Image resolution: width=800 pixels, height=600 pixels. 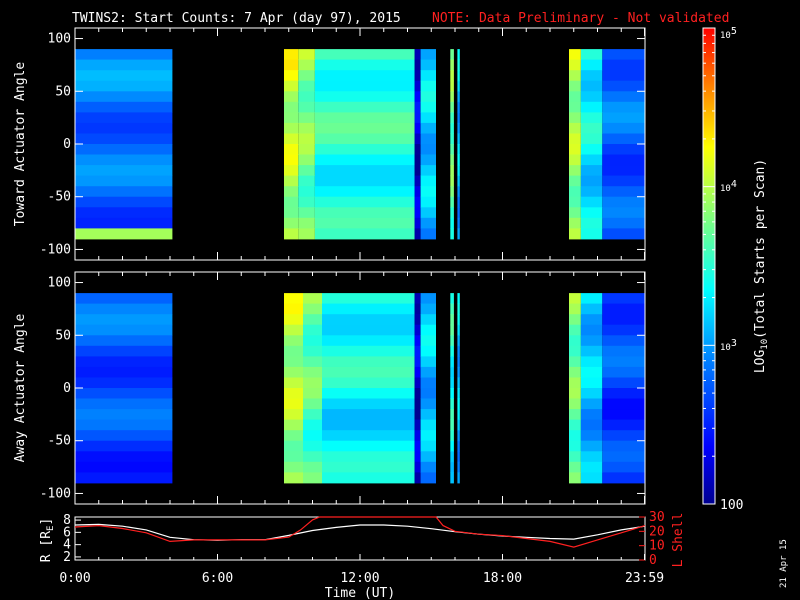 I want to click on colorbar-tick-1e3: 103, so click(x=728, y=345).